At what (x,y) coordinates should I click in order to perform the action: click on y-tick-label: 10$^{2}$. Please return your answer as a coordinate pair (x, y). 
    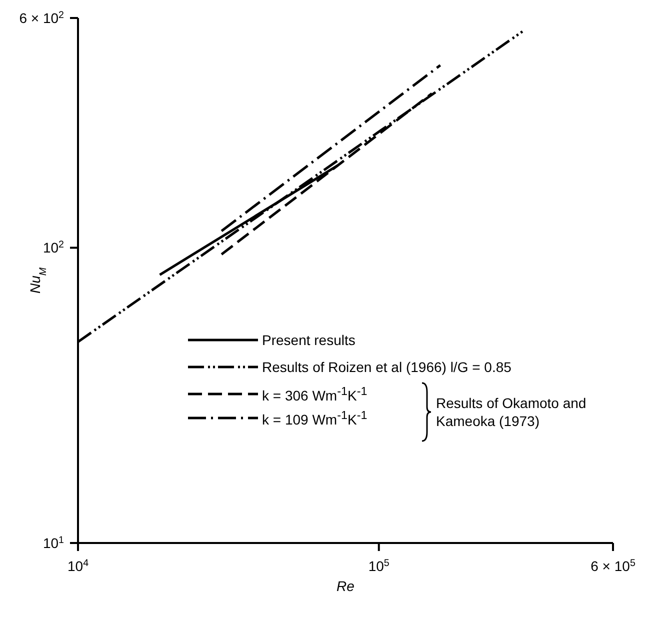
    Looking at the image, I should click on (53, 247).